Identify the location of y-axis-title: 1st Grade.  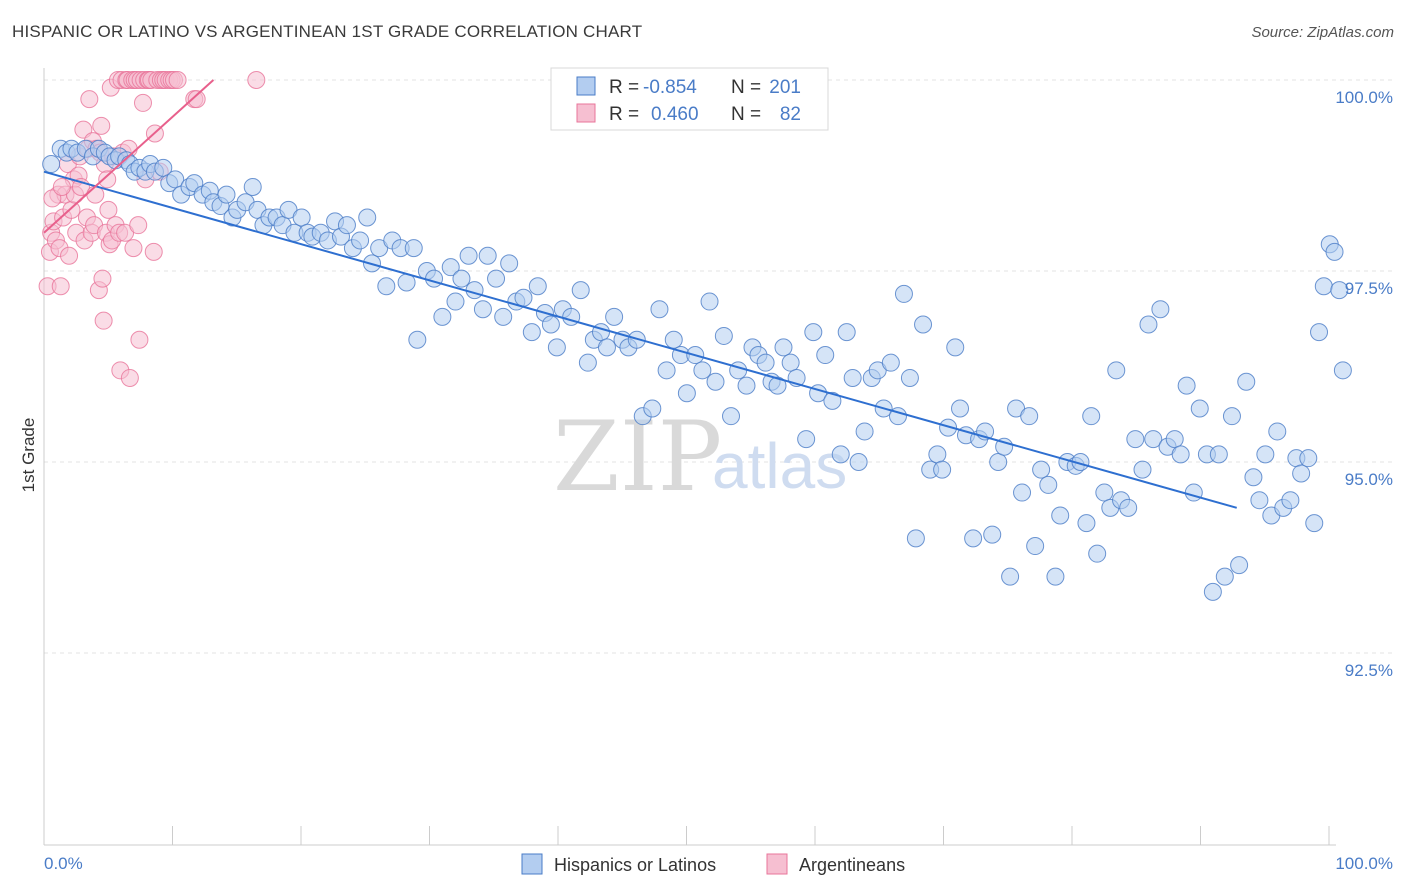
(28, 455).